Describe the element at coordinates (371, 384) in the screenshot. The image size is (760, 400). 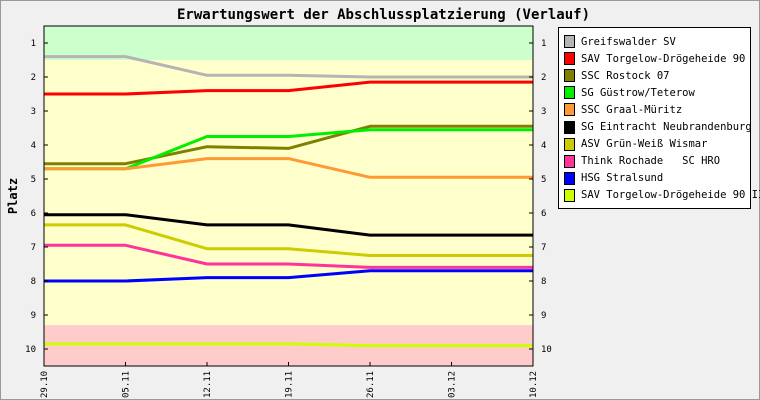
I see `x-tick-label: 26.11` at that location.